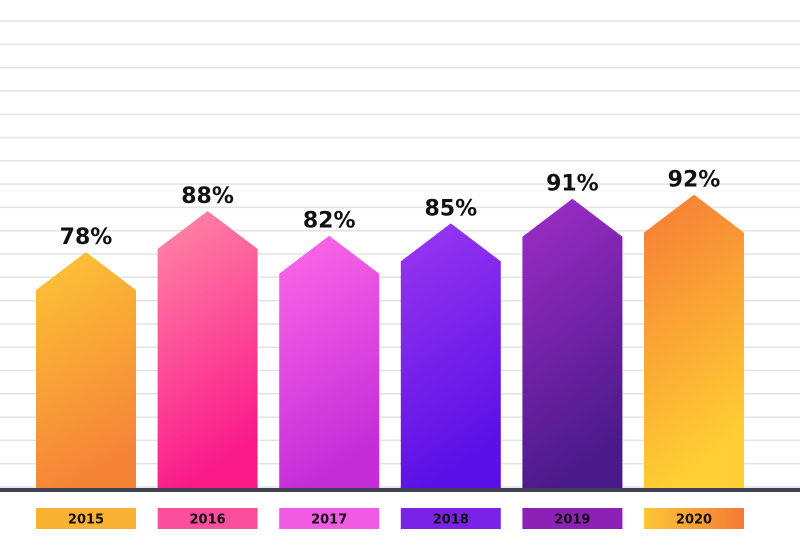 Image resolution: width=800 pixels, height=546 pixels. I want to click on category-chip-2015, so click(86, 518).